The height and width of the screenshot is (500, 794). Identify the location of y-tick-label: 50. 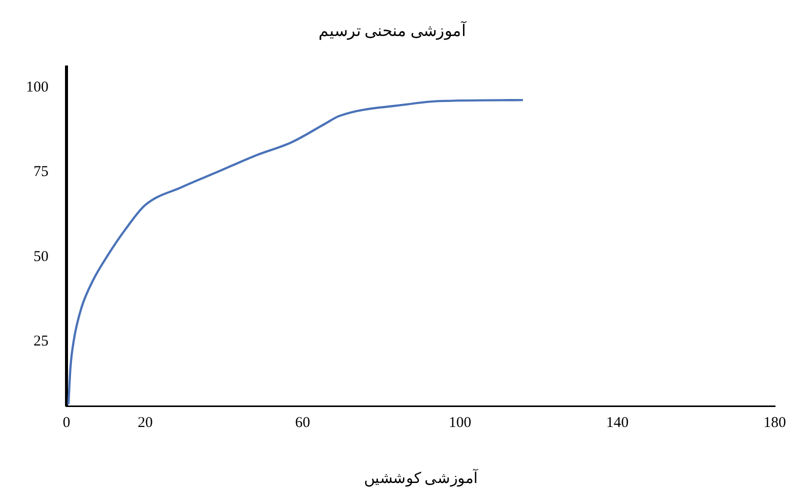
(41, 256).